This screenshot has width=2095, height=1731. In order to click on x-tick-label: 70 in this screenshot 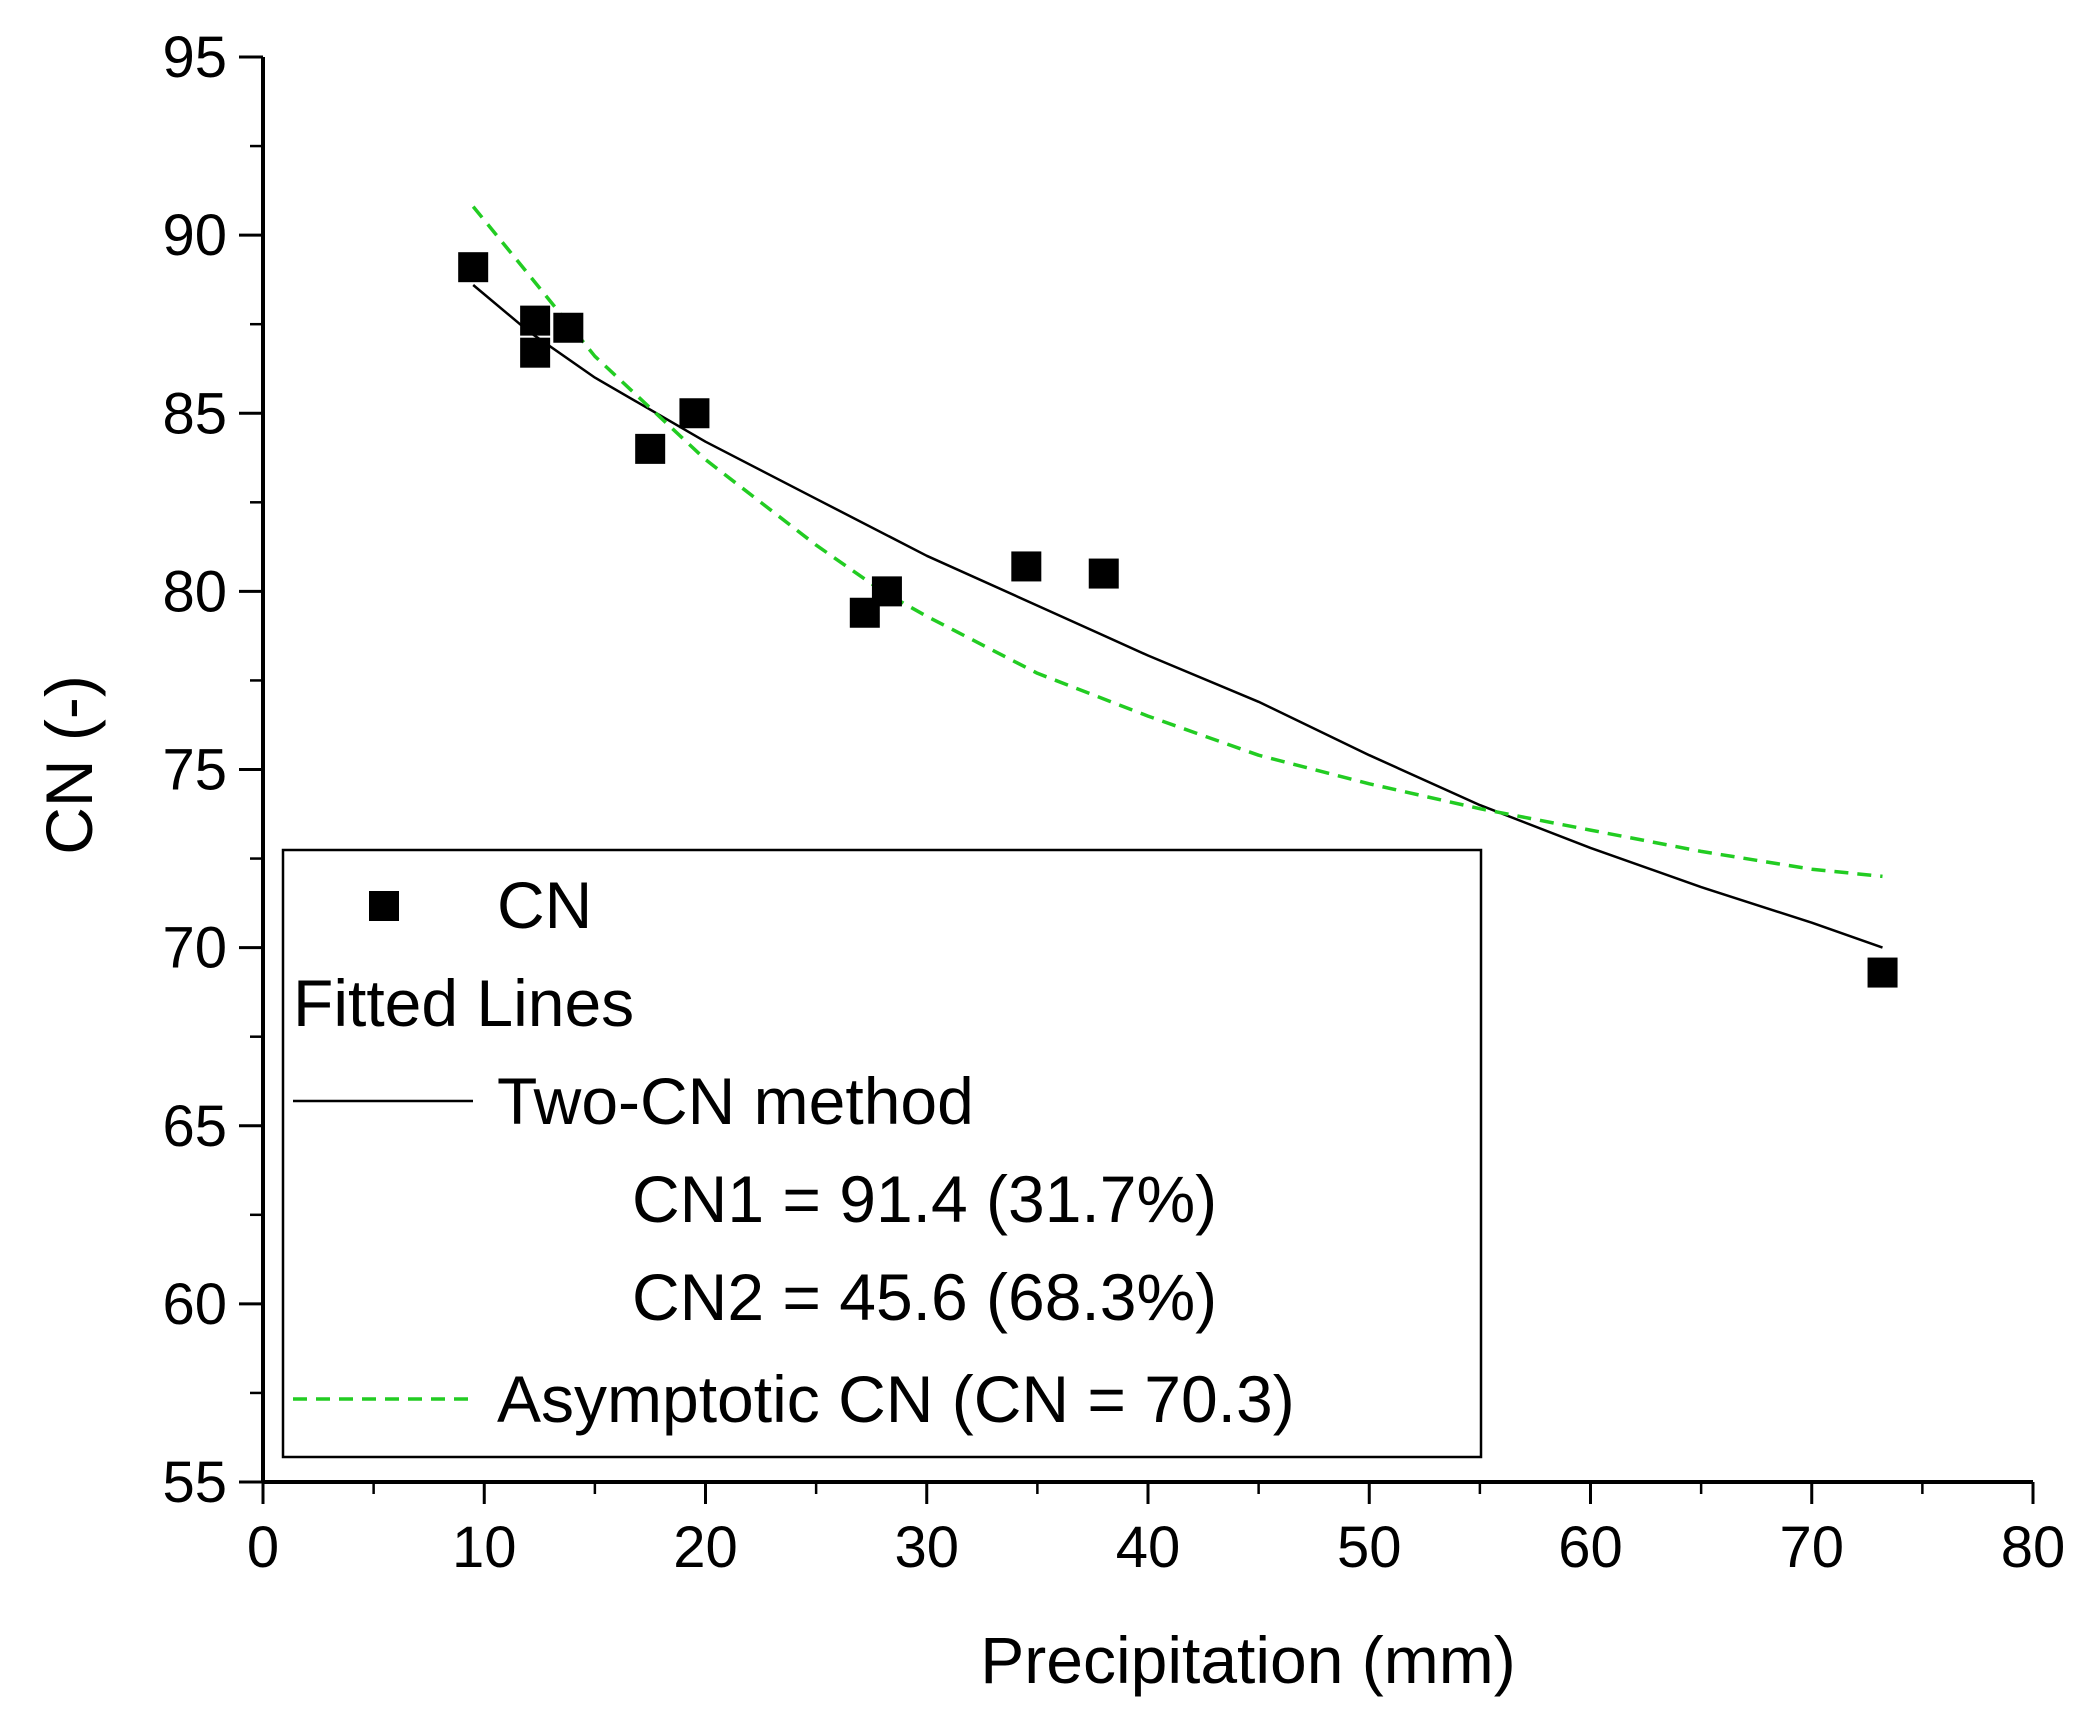, I will do `click(1811, 1547)`.